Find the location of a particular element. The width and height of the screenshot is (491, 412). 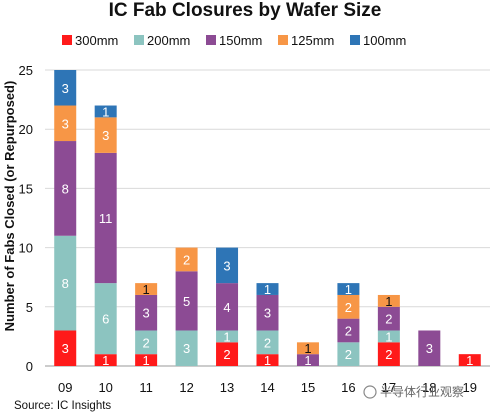

x-tick-label: 10 is located at coordinates (105, 387).